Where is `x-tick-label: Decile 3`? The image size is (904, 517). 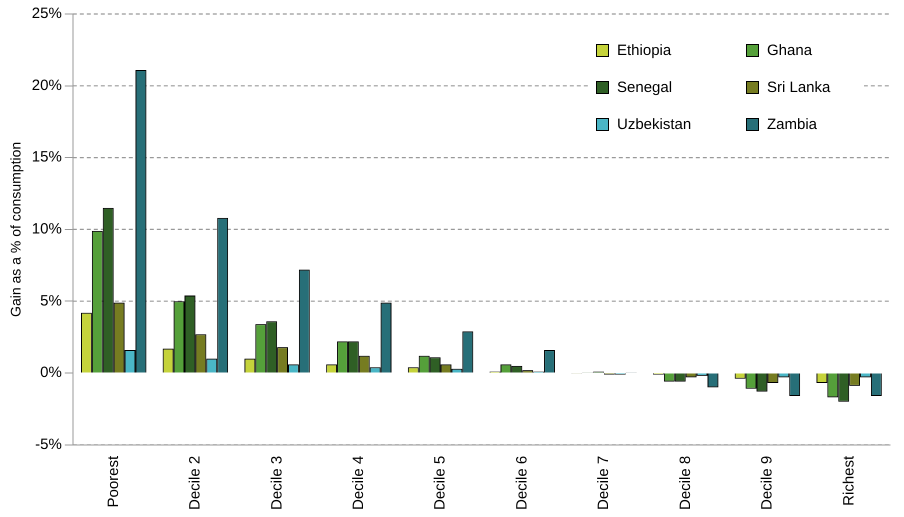 x-tick-label: Decile 3 is located at coordinates (277, 483).